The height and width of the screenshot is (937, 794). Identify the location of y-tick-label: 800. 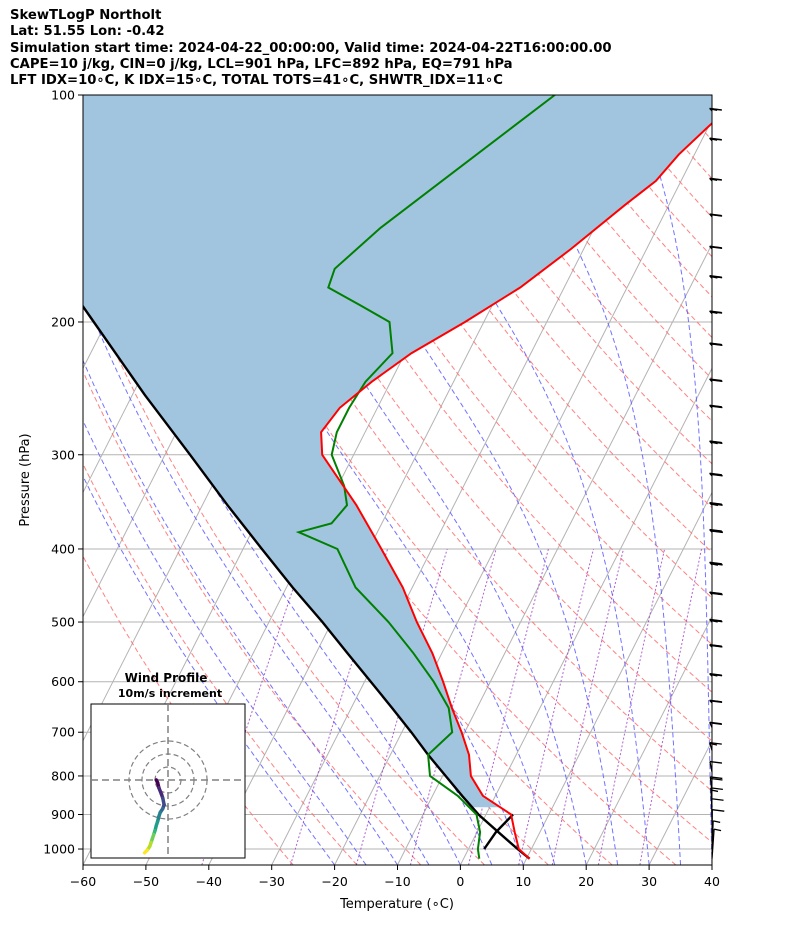
(63, 775).